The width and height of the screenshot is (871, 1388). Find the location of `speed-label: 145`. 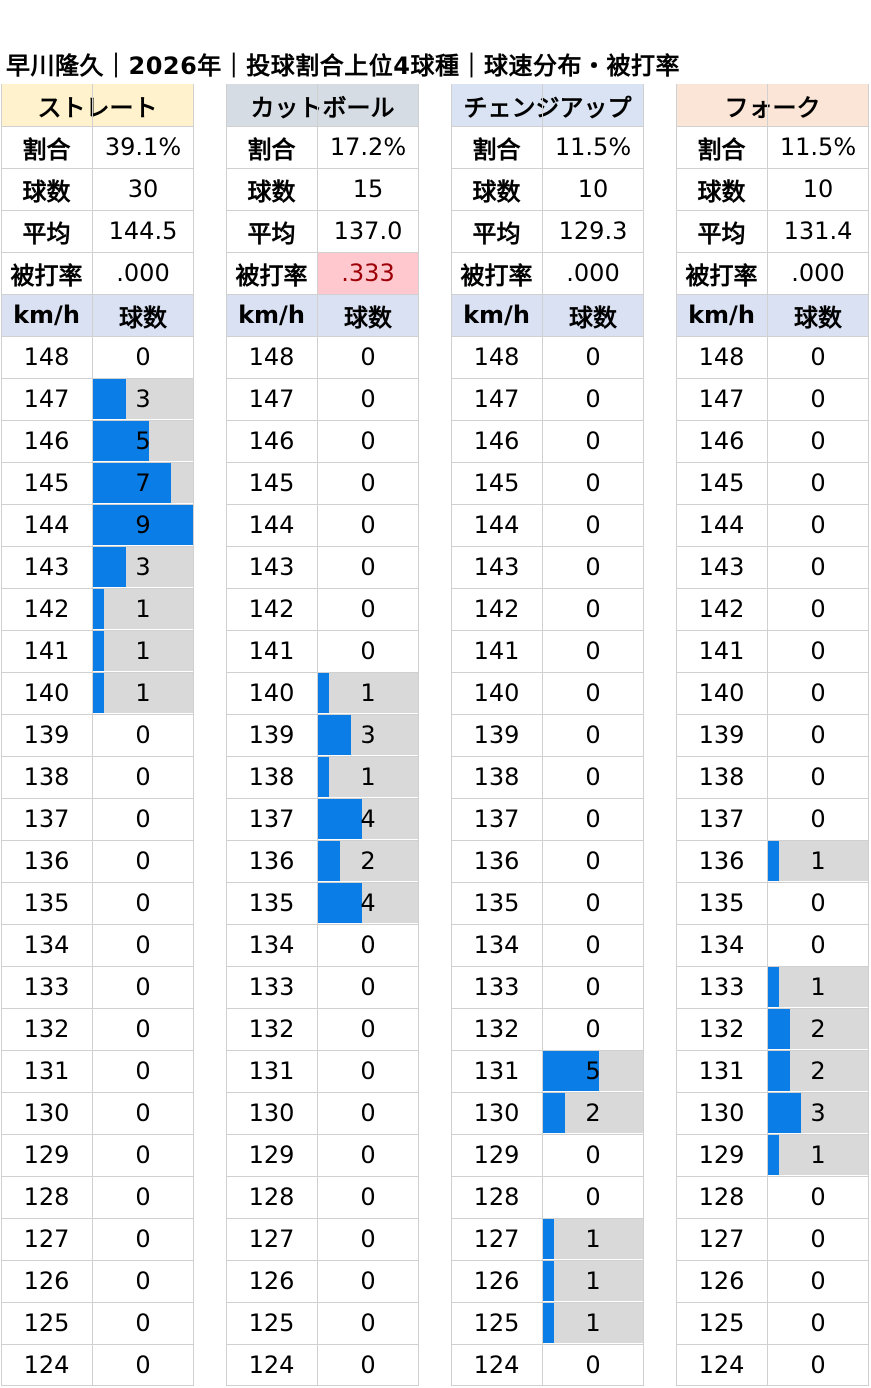

speed-label: 145 is located at coordinates (721, 483).